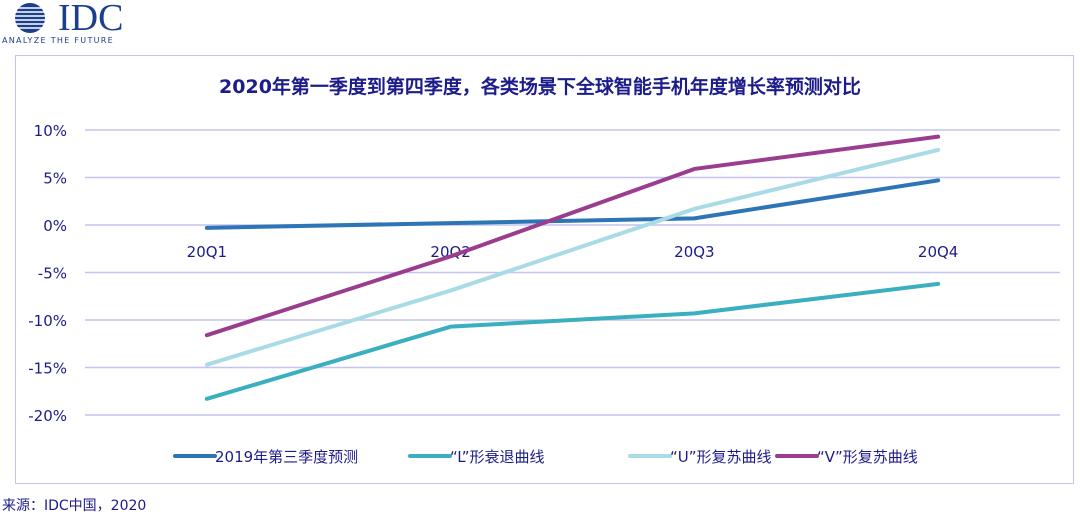 This screenshot has width=1080, height=515. Describe the element at coordinates (450, 252) in the screenshot. I see `x-tick-label: 20Q2` at that location.